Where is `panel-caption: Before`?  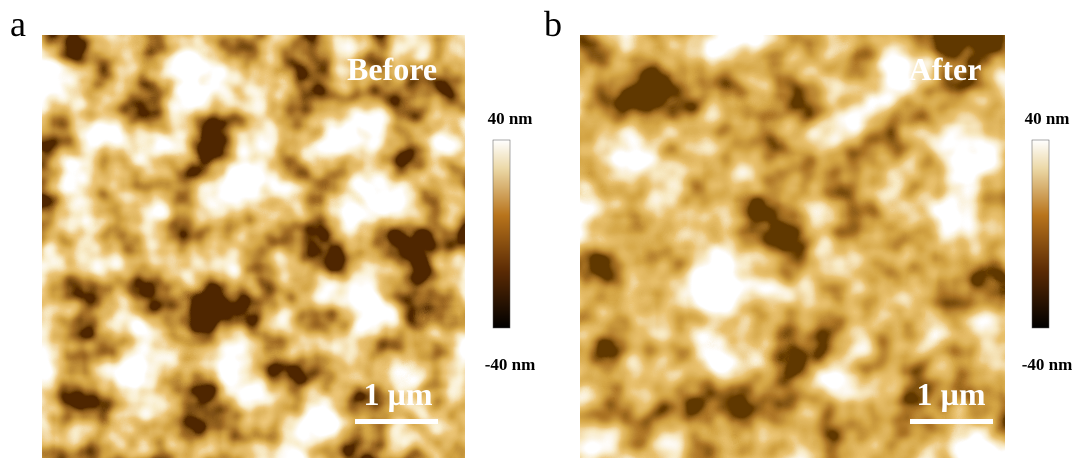 panel-caption: Before is located at coordinates (392, 69).